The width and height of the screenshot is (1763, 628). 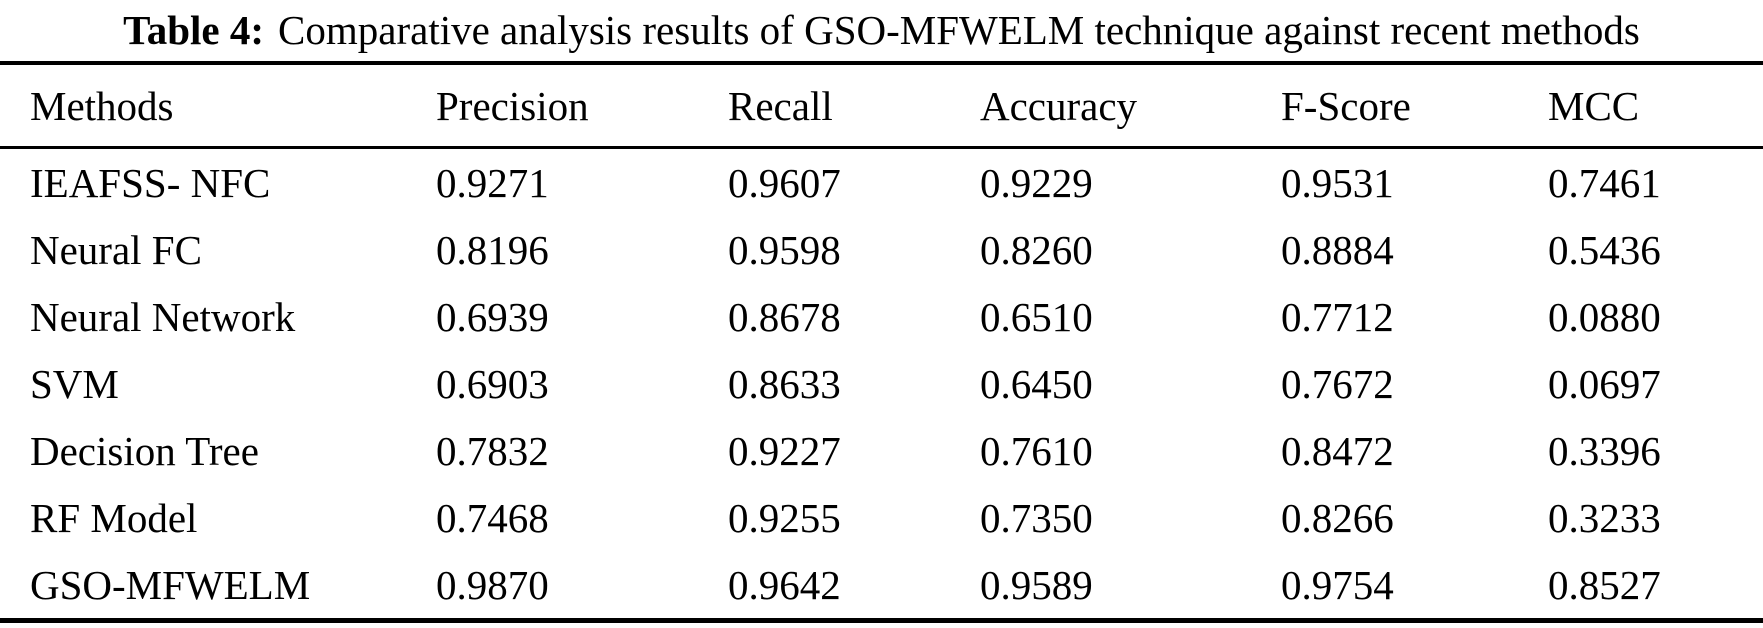 I want to click on method-cell: Decision Tree, so click(x=144, y=450).